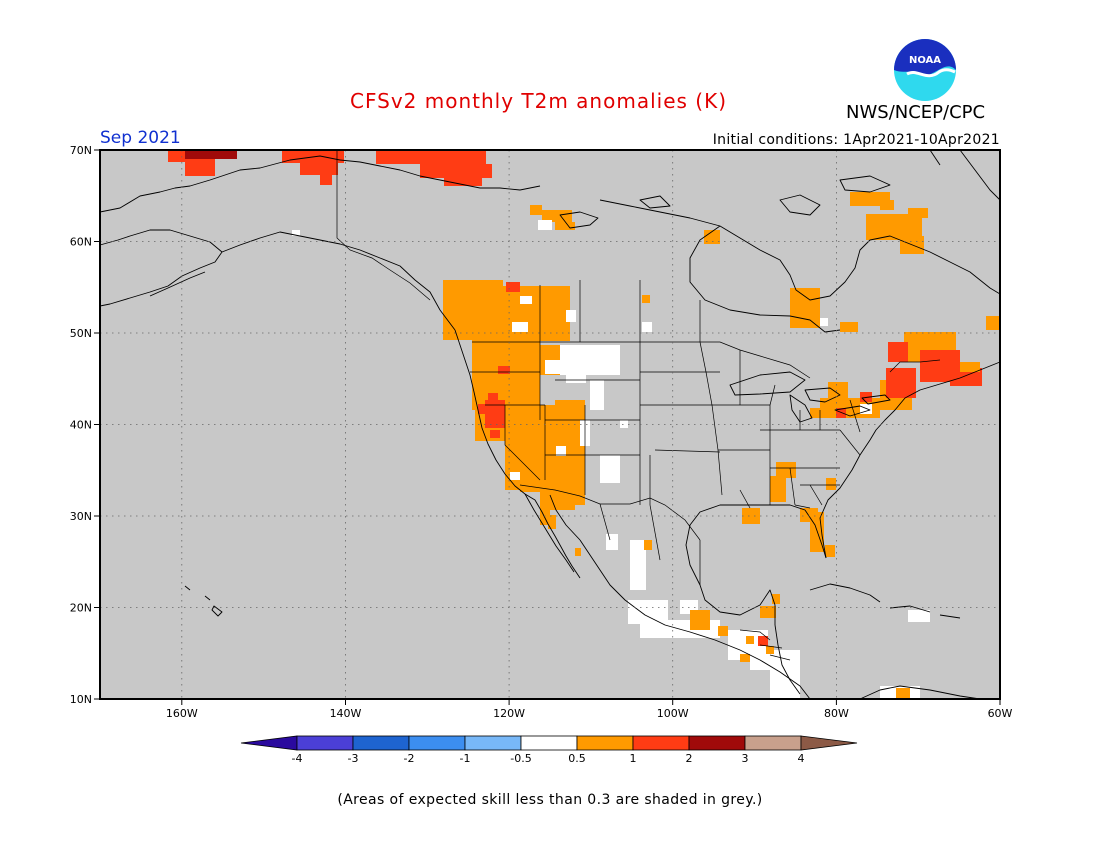  What do you see at coordinates (801, 758) in the screenshot?
I see `legend-label: 4` at bounding box center [801, 758].